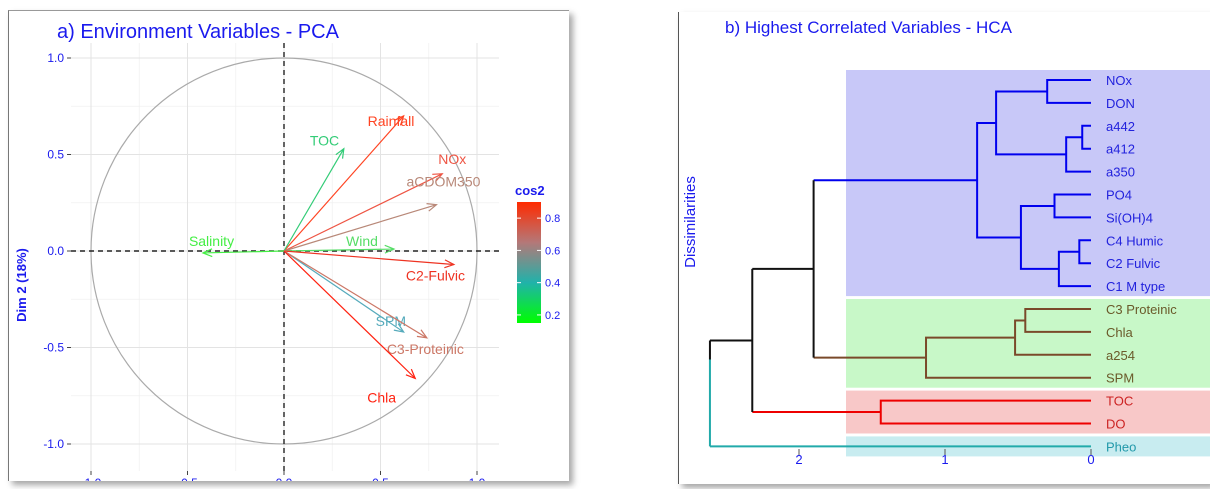 The image size is (1210, 489). I want to click on x-tick-label: 0.5, so click(380, 478).